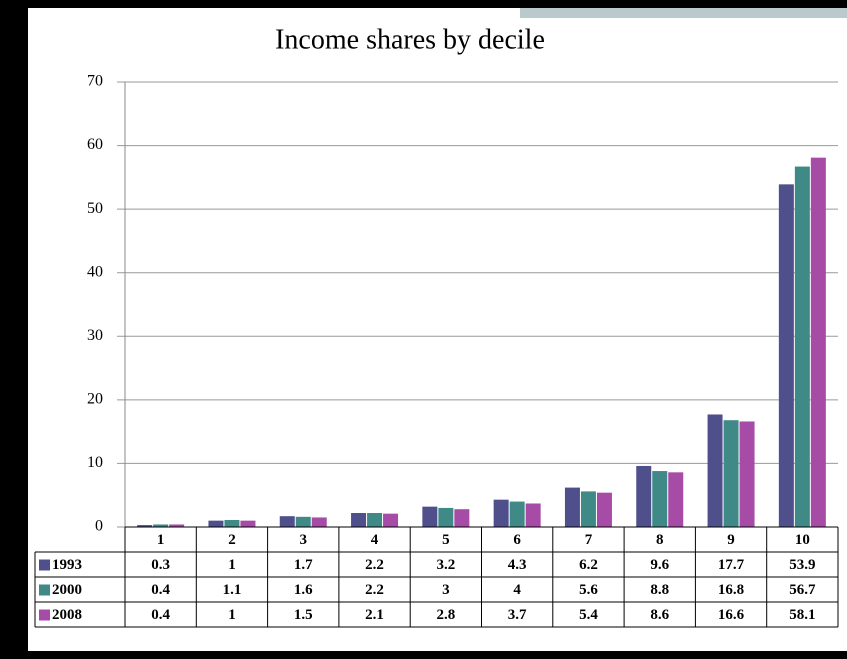 The width and height of the screenshot is (847, 659). I want to click on table-value: 5.6, so click(588, 590).